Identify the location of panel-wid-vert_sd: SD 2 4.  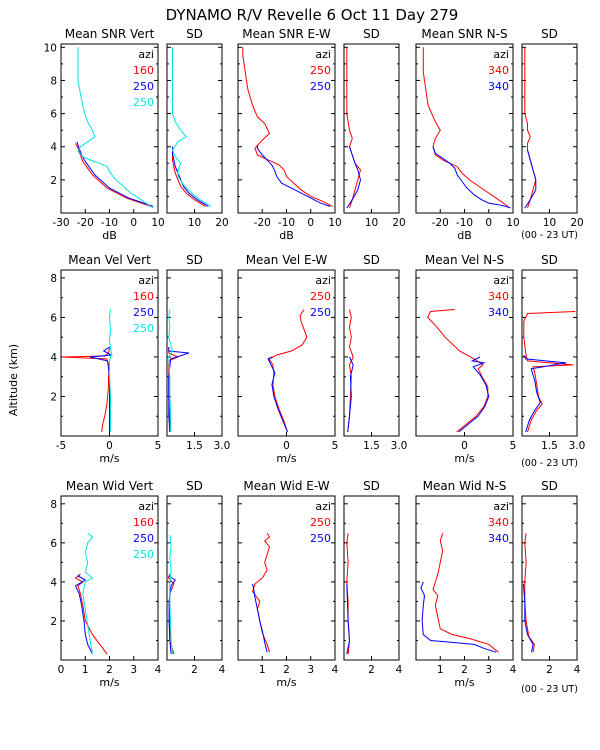
(196, 577).